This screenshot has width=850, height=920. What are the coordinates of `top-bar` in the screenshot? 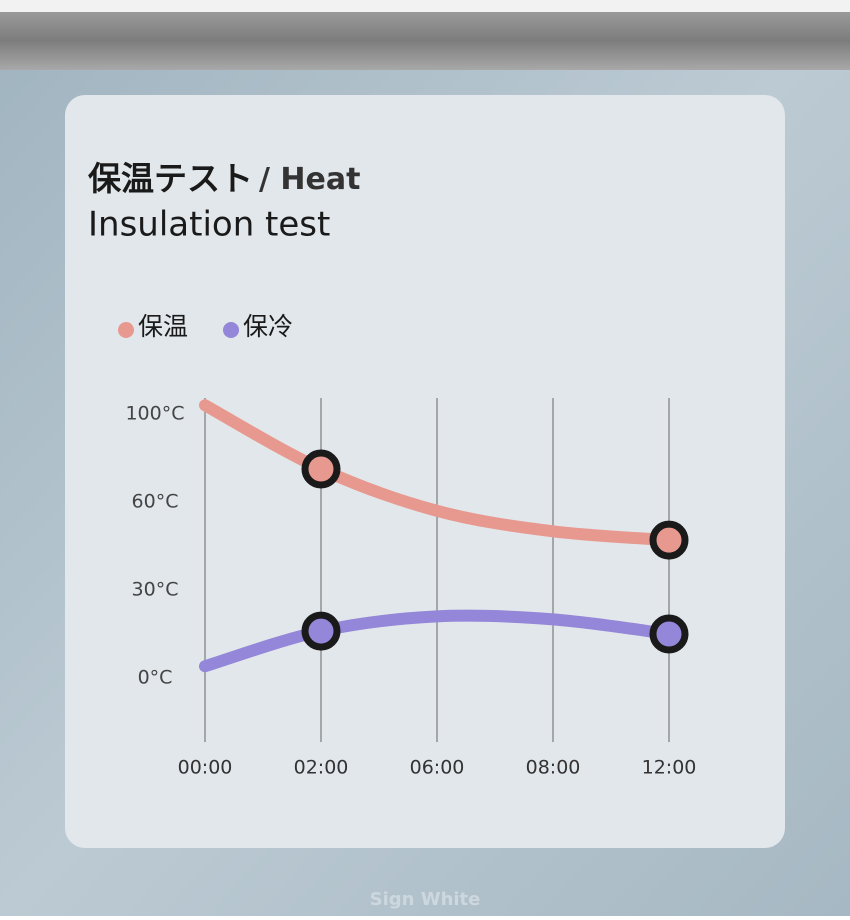 It's located at (425, 41).